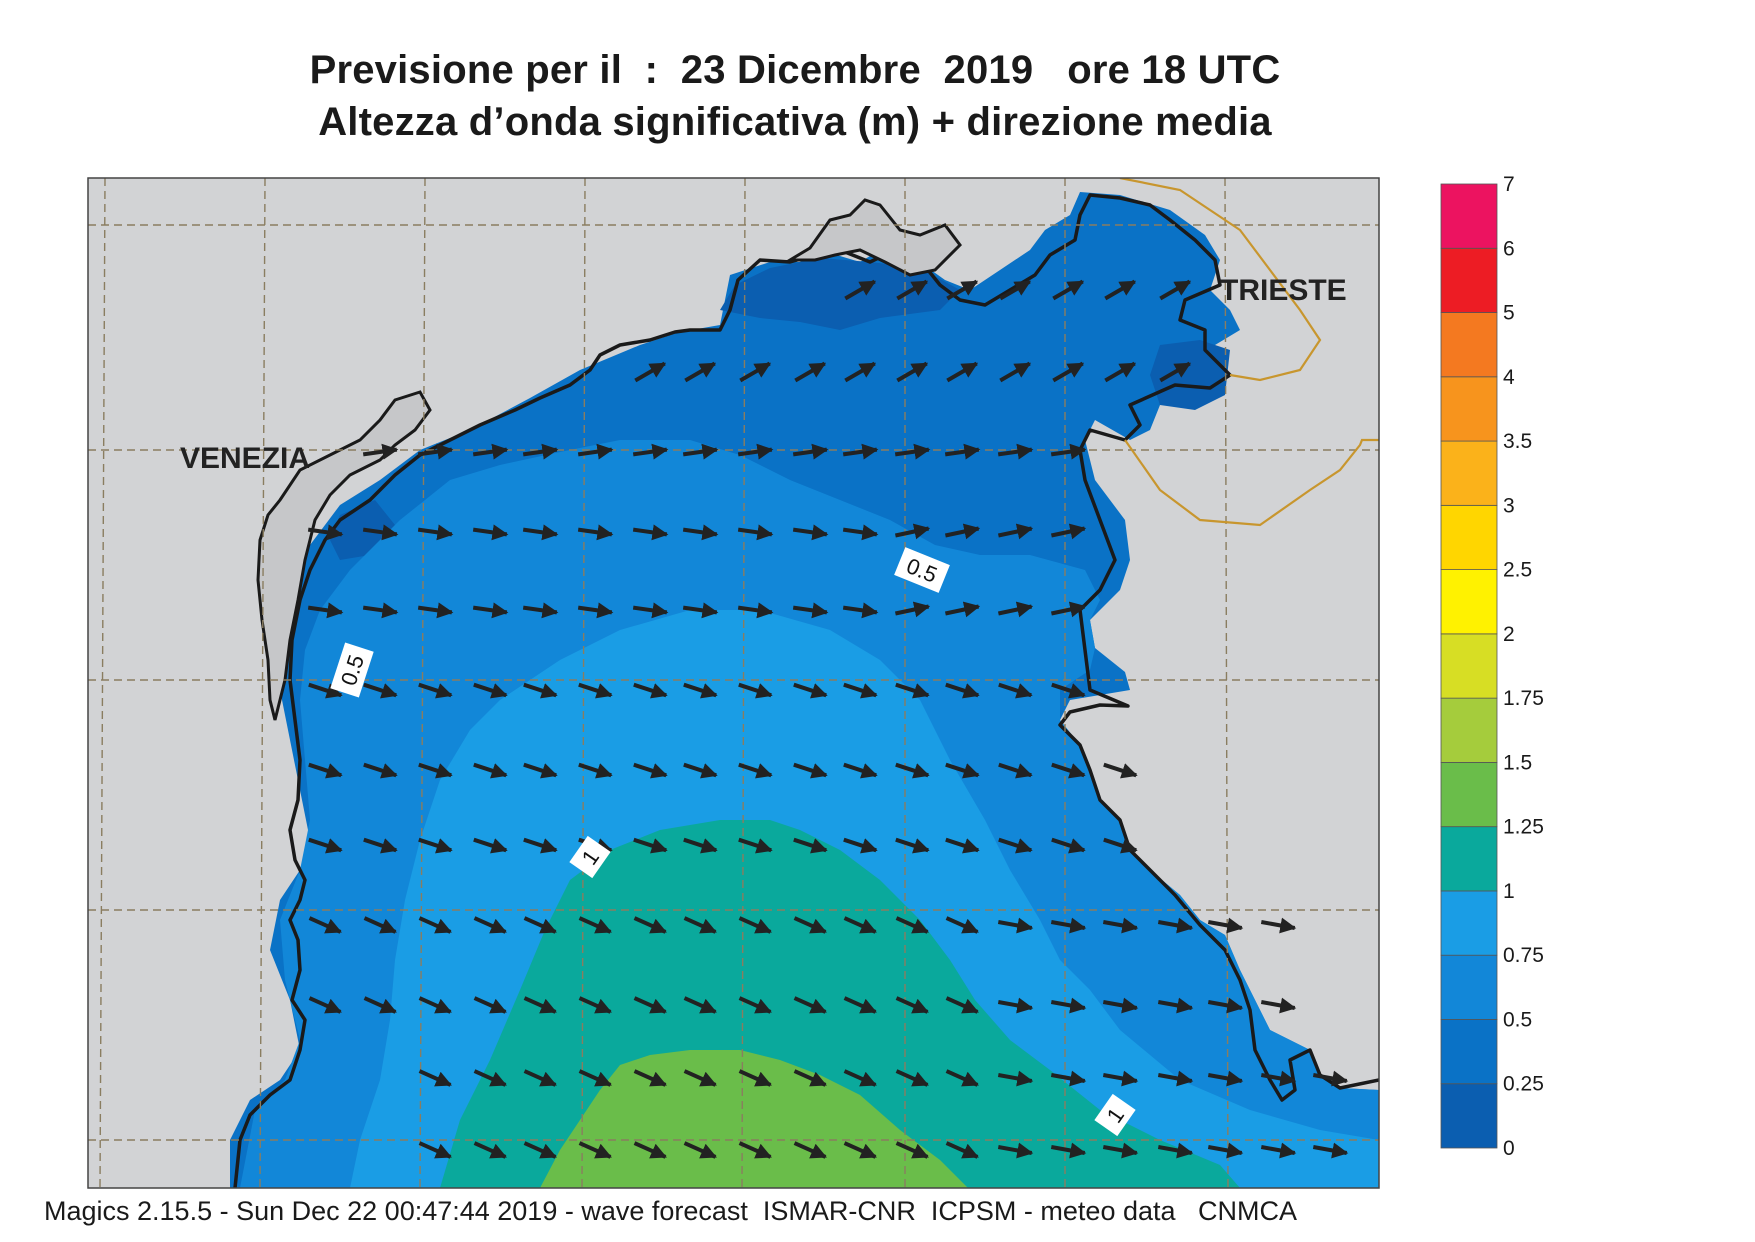 Image resolution: width=1755 pixels, height=1242 pixels. Describe the element at coordinates (1517, 441) in the screenshot. I see `colorbar-tick-label: 3.5` at that location.